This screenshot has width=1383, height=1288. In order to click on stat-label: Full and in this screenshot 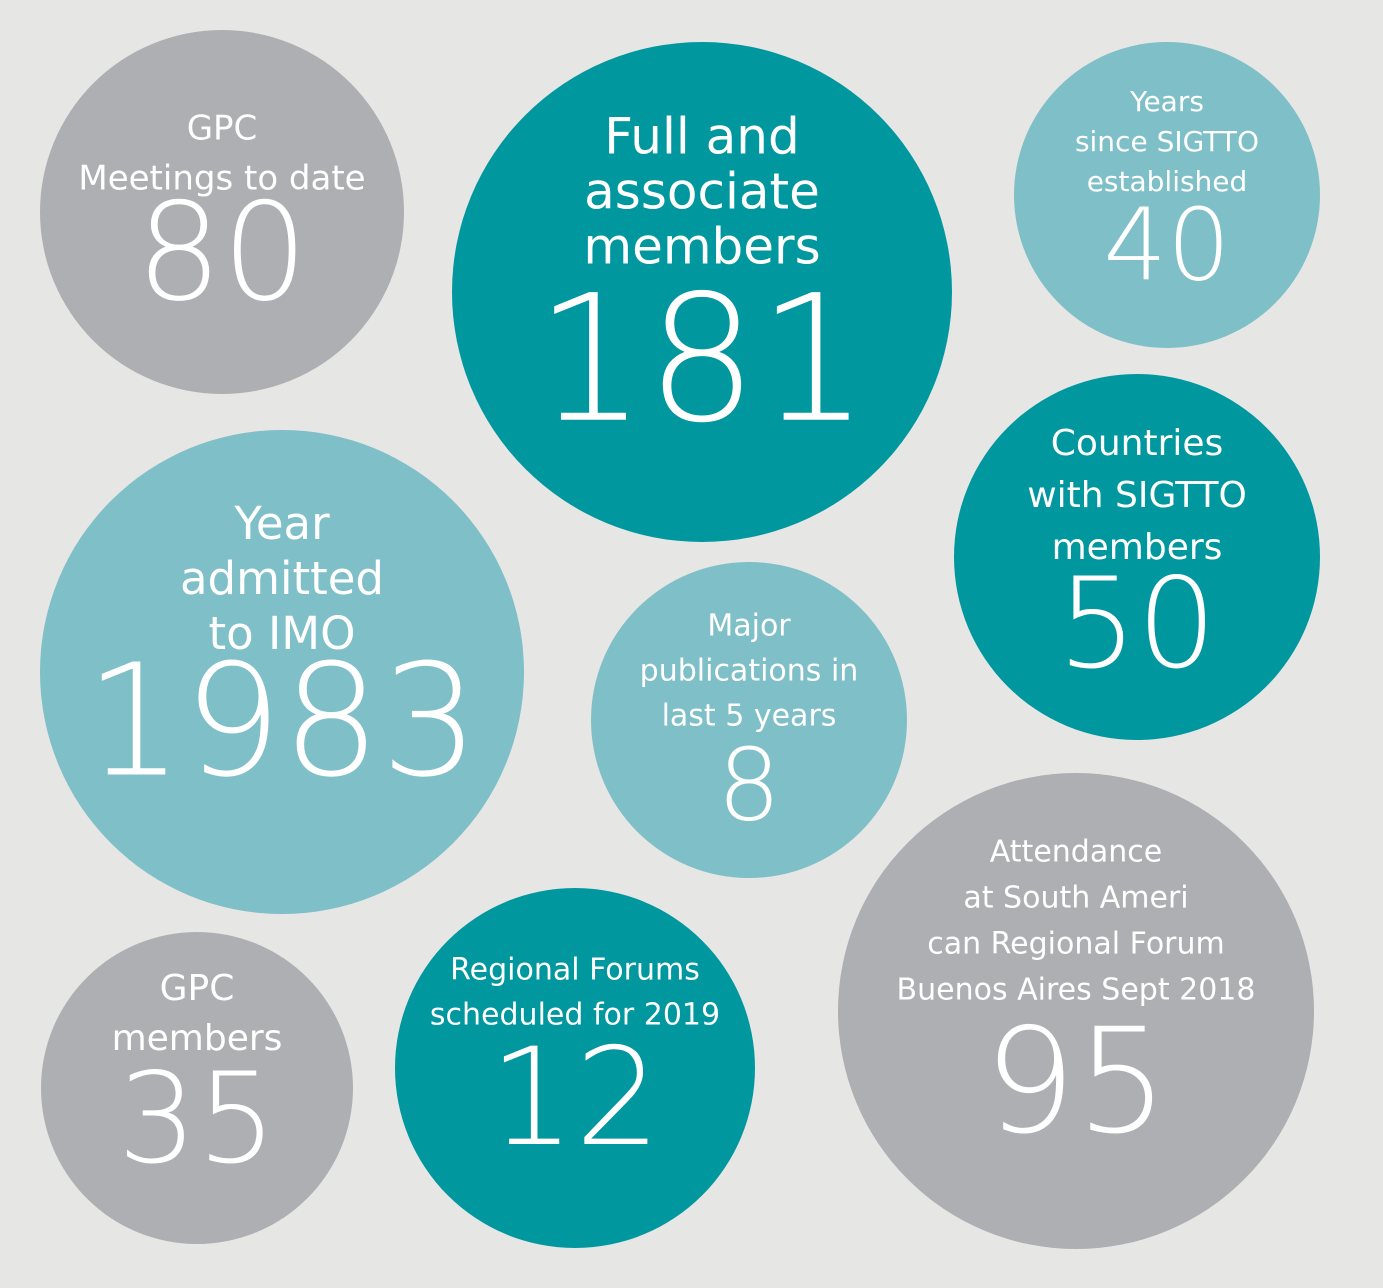, I will do `click(701, 137)`.